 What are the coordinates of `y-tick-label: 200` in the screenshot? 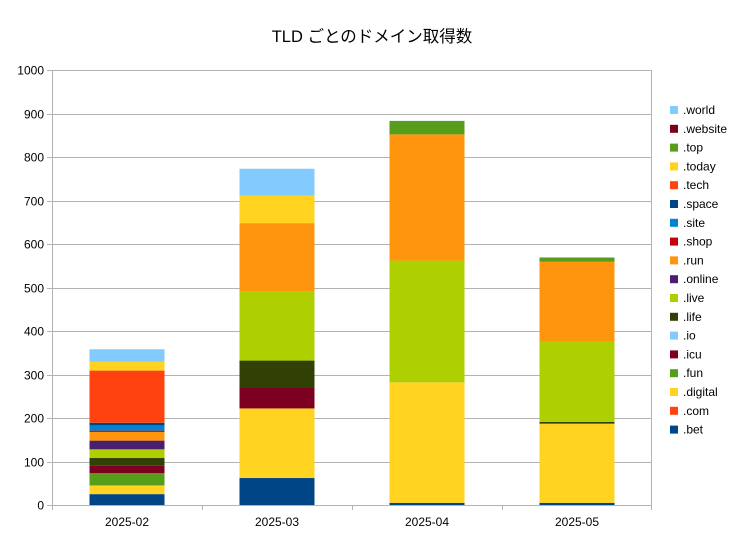 It's located at (34, 419).